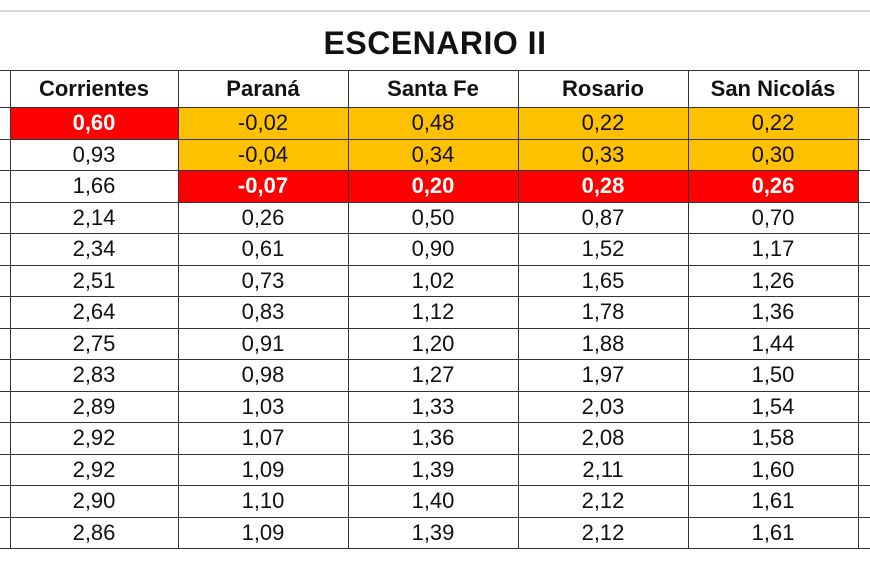 The width and height of the screenshot is (870, 580). I want to click on table-row: 2,89 1,03 1,33 2,03 1,54, so click(435, 406).